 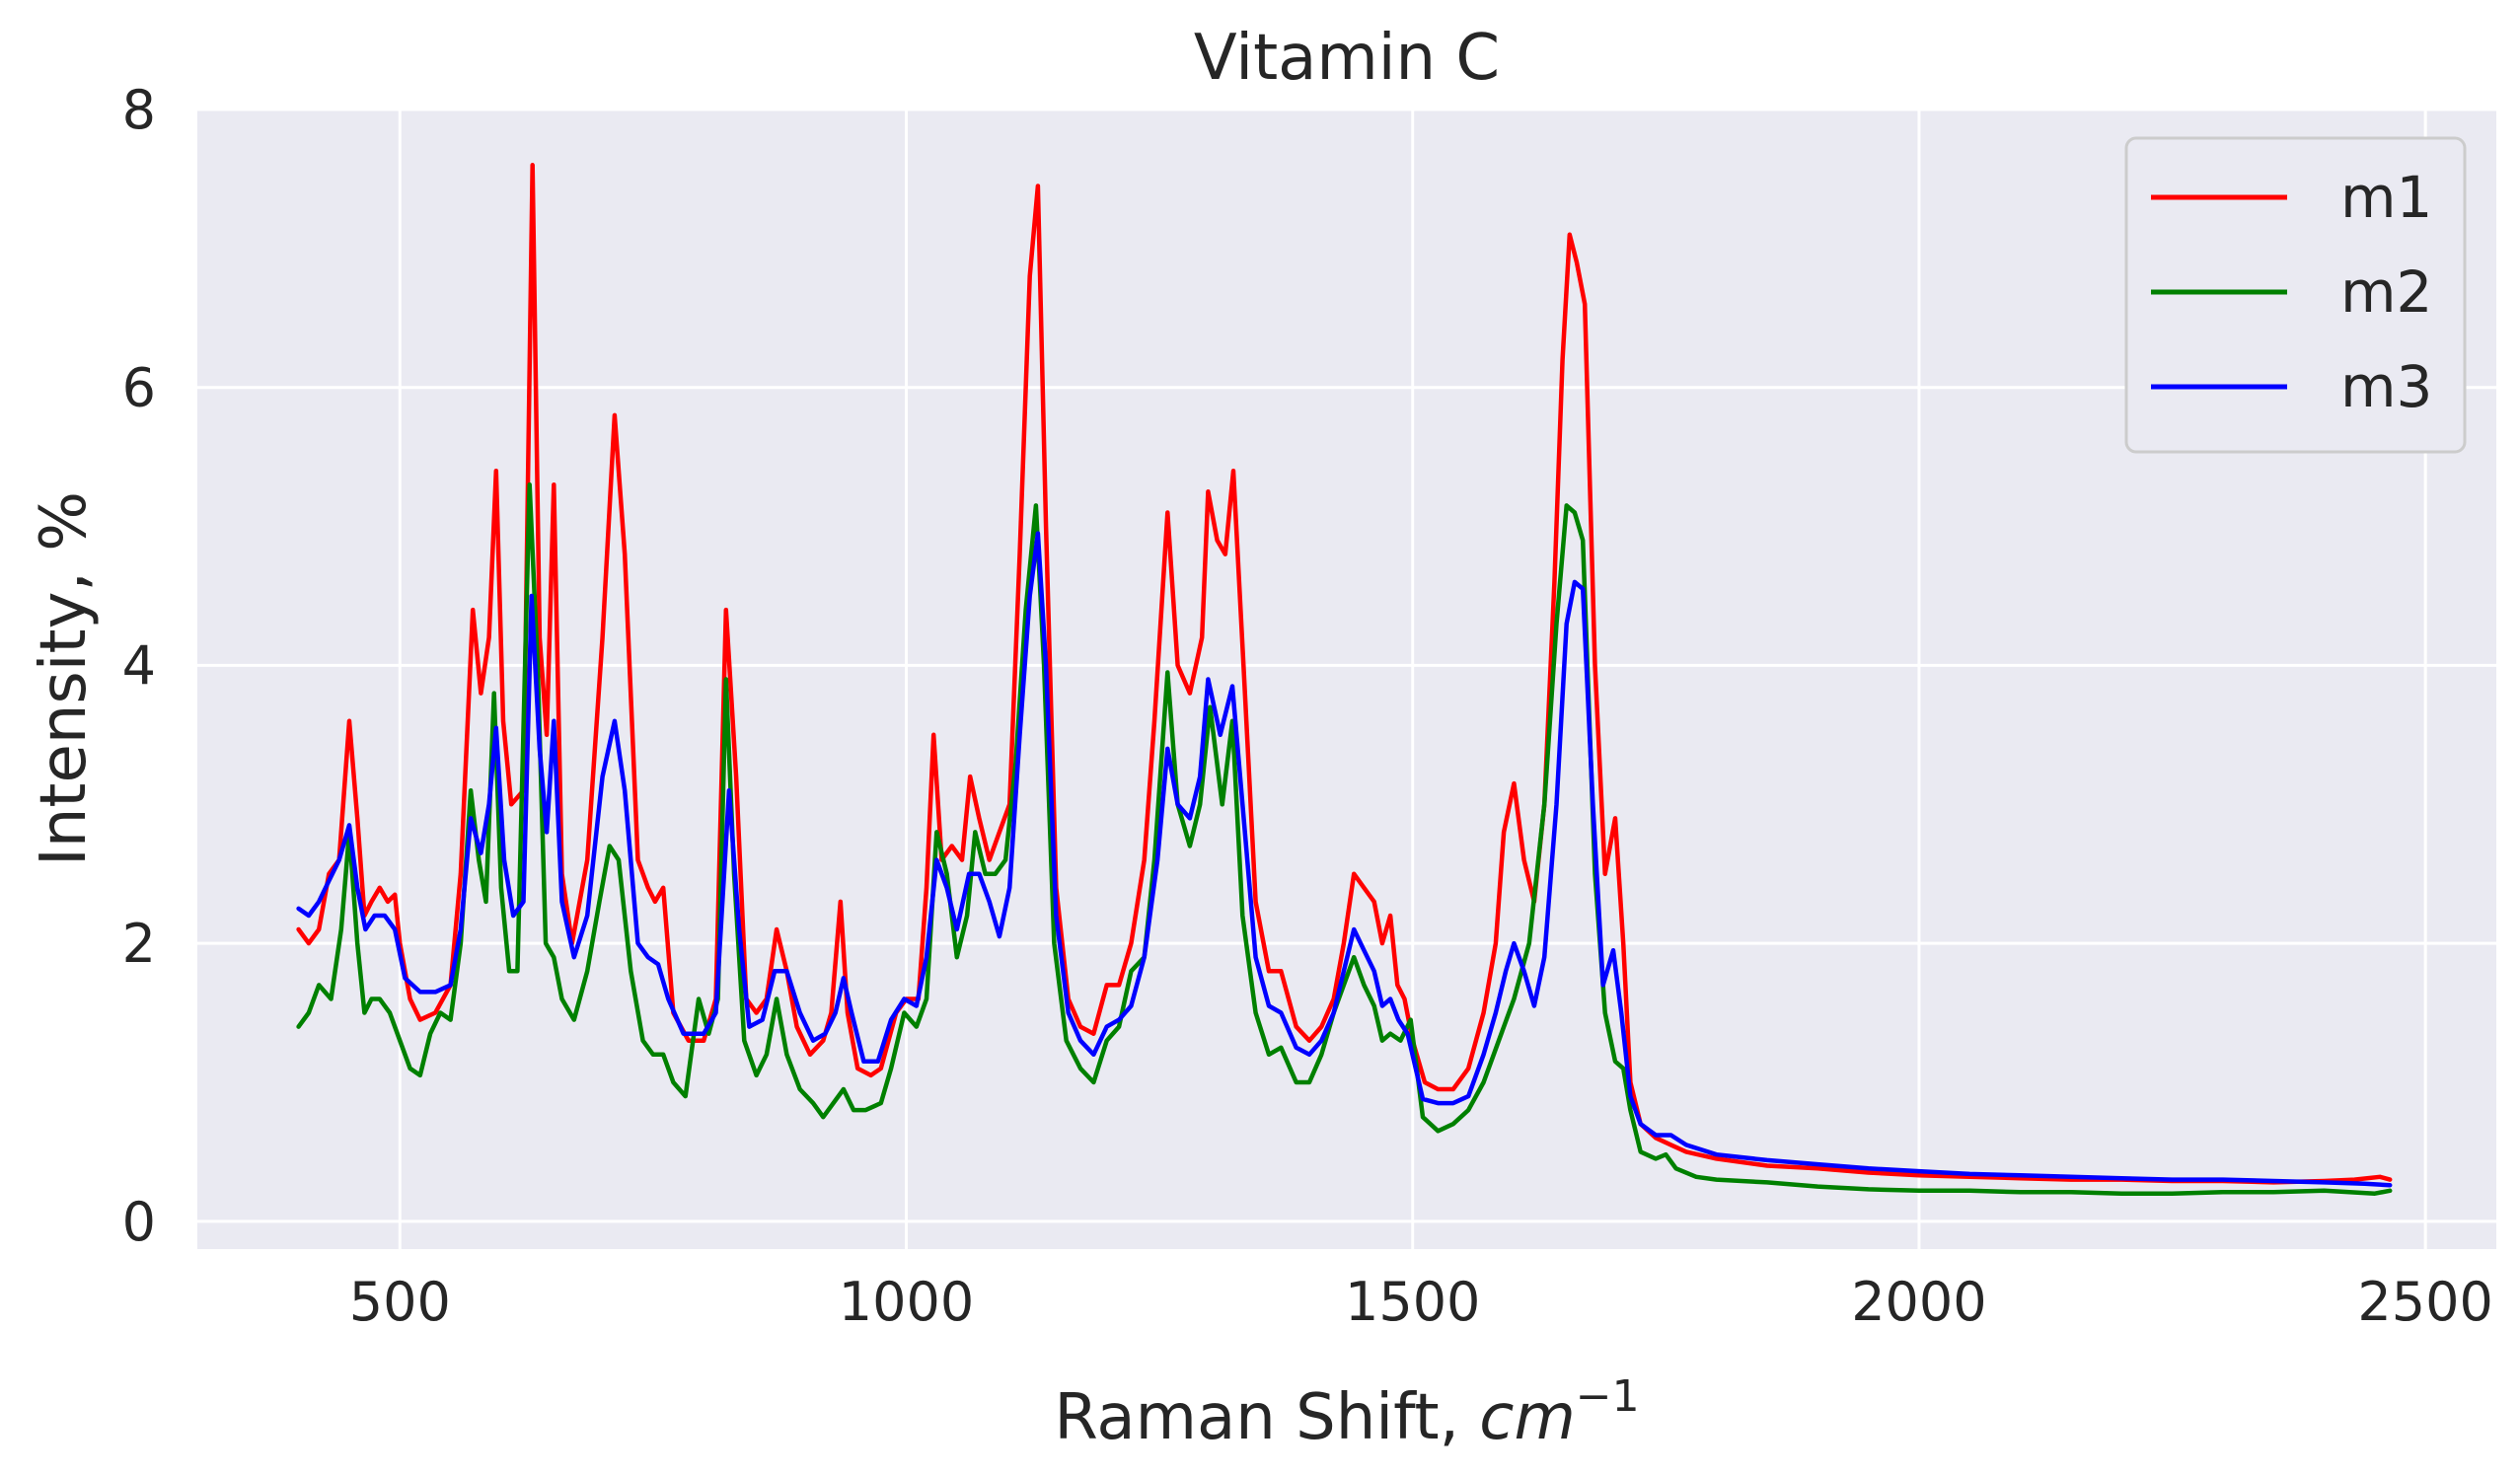 I want to click on legend-box, so click(x=2295, y=295).